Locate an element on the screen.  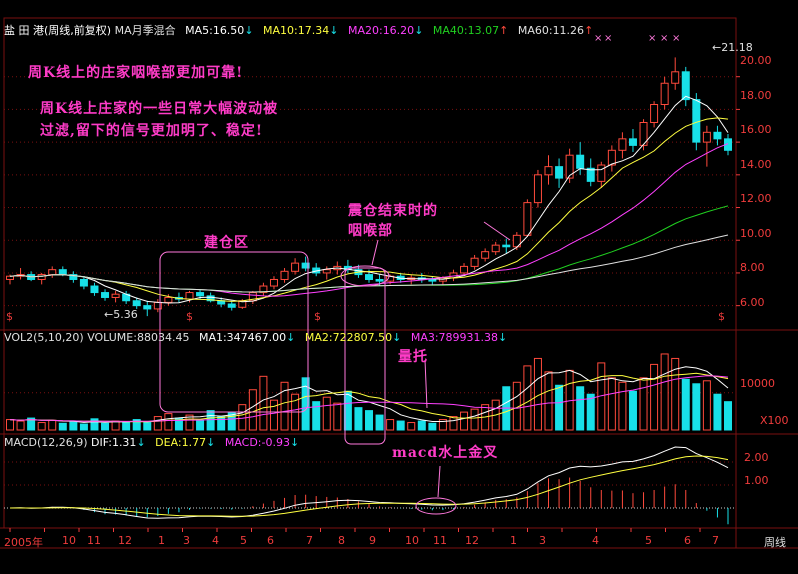
price-tick: 16.00 is located at coordinates (756, 129).